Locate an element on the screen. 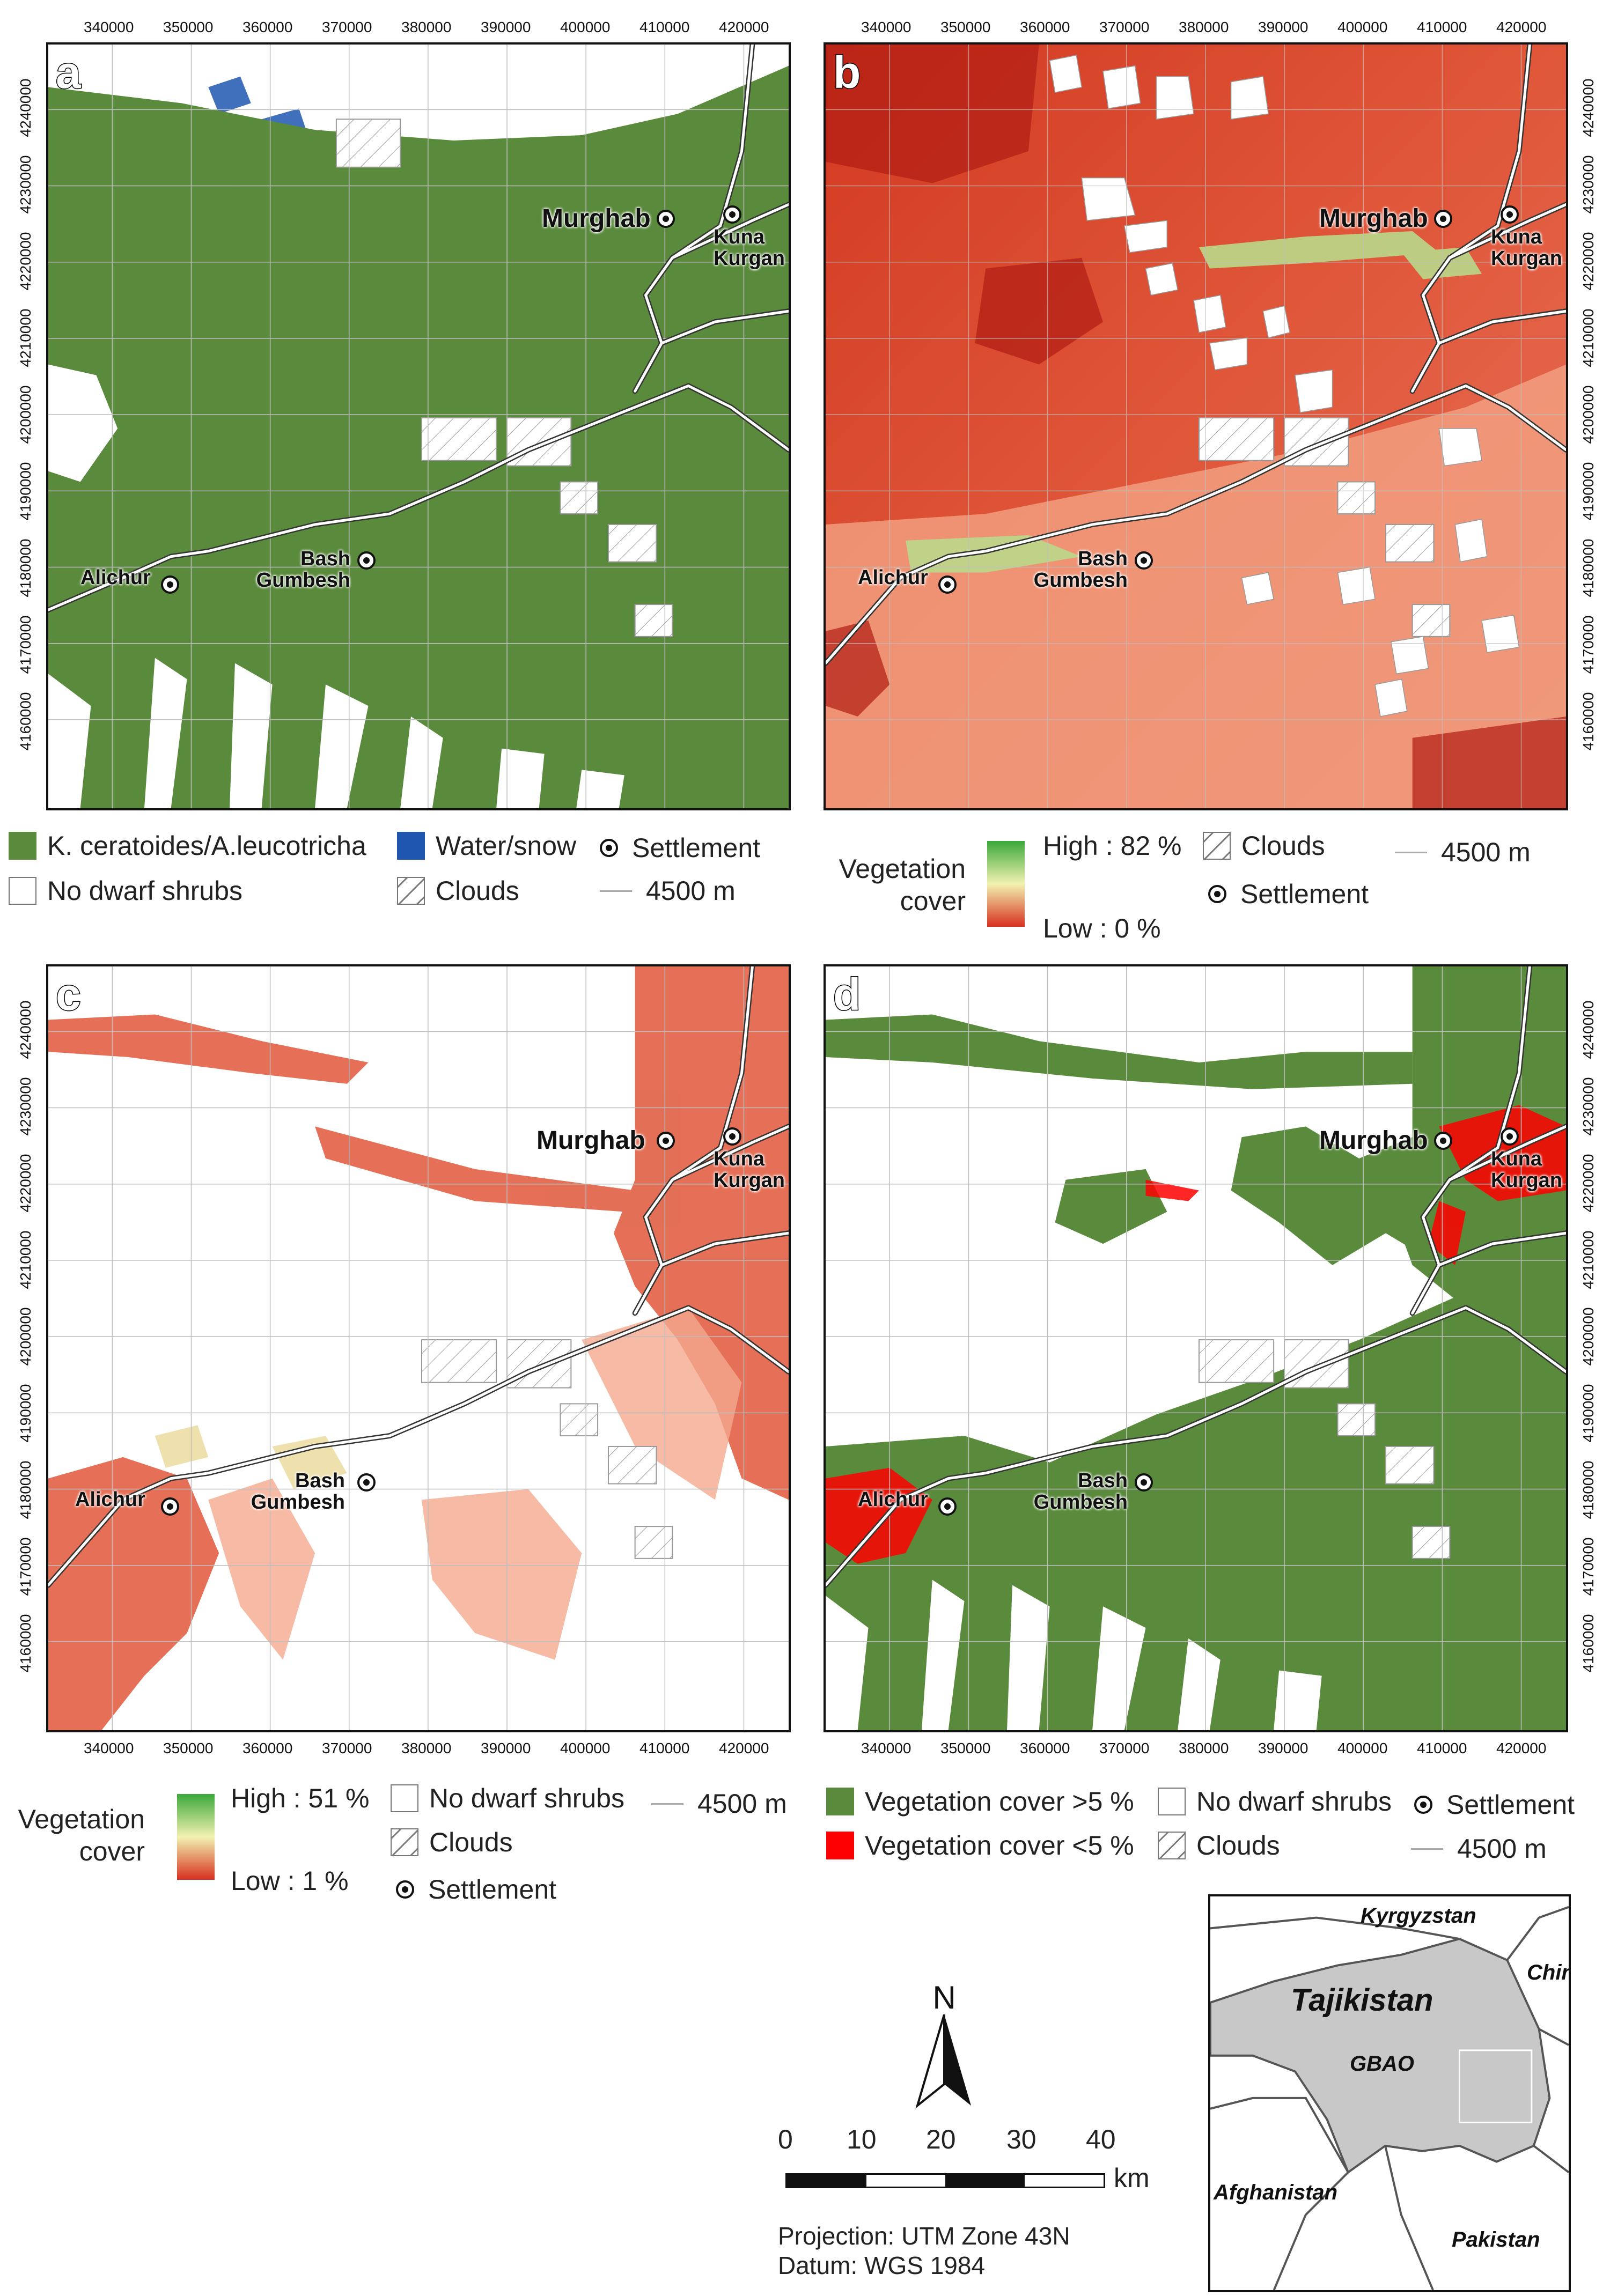  place-label-kuna: Kuna is located at coordinates (739, 1159).